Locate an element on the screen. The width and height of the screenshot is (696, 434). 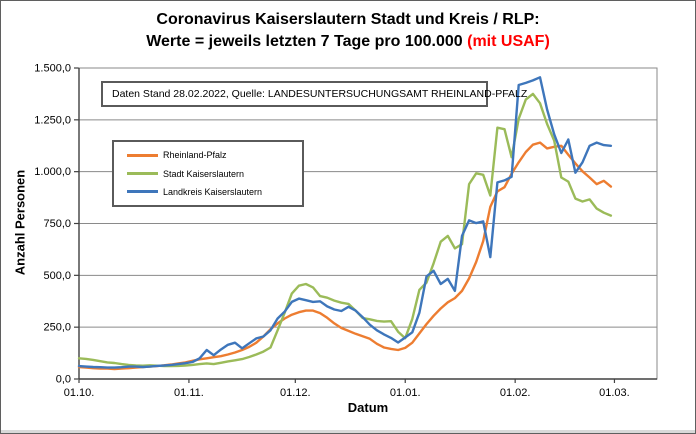
y-tick-label: 250,0 is located at coordinates (57, 328).